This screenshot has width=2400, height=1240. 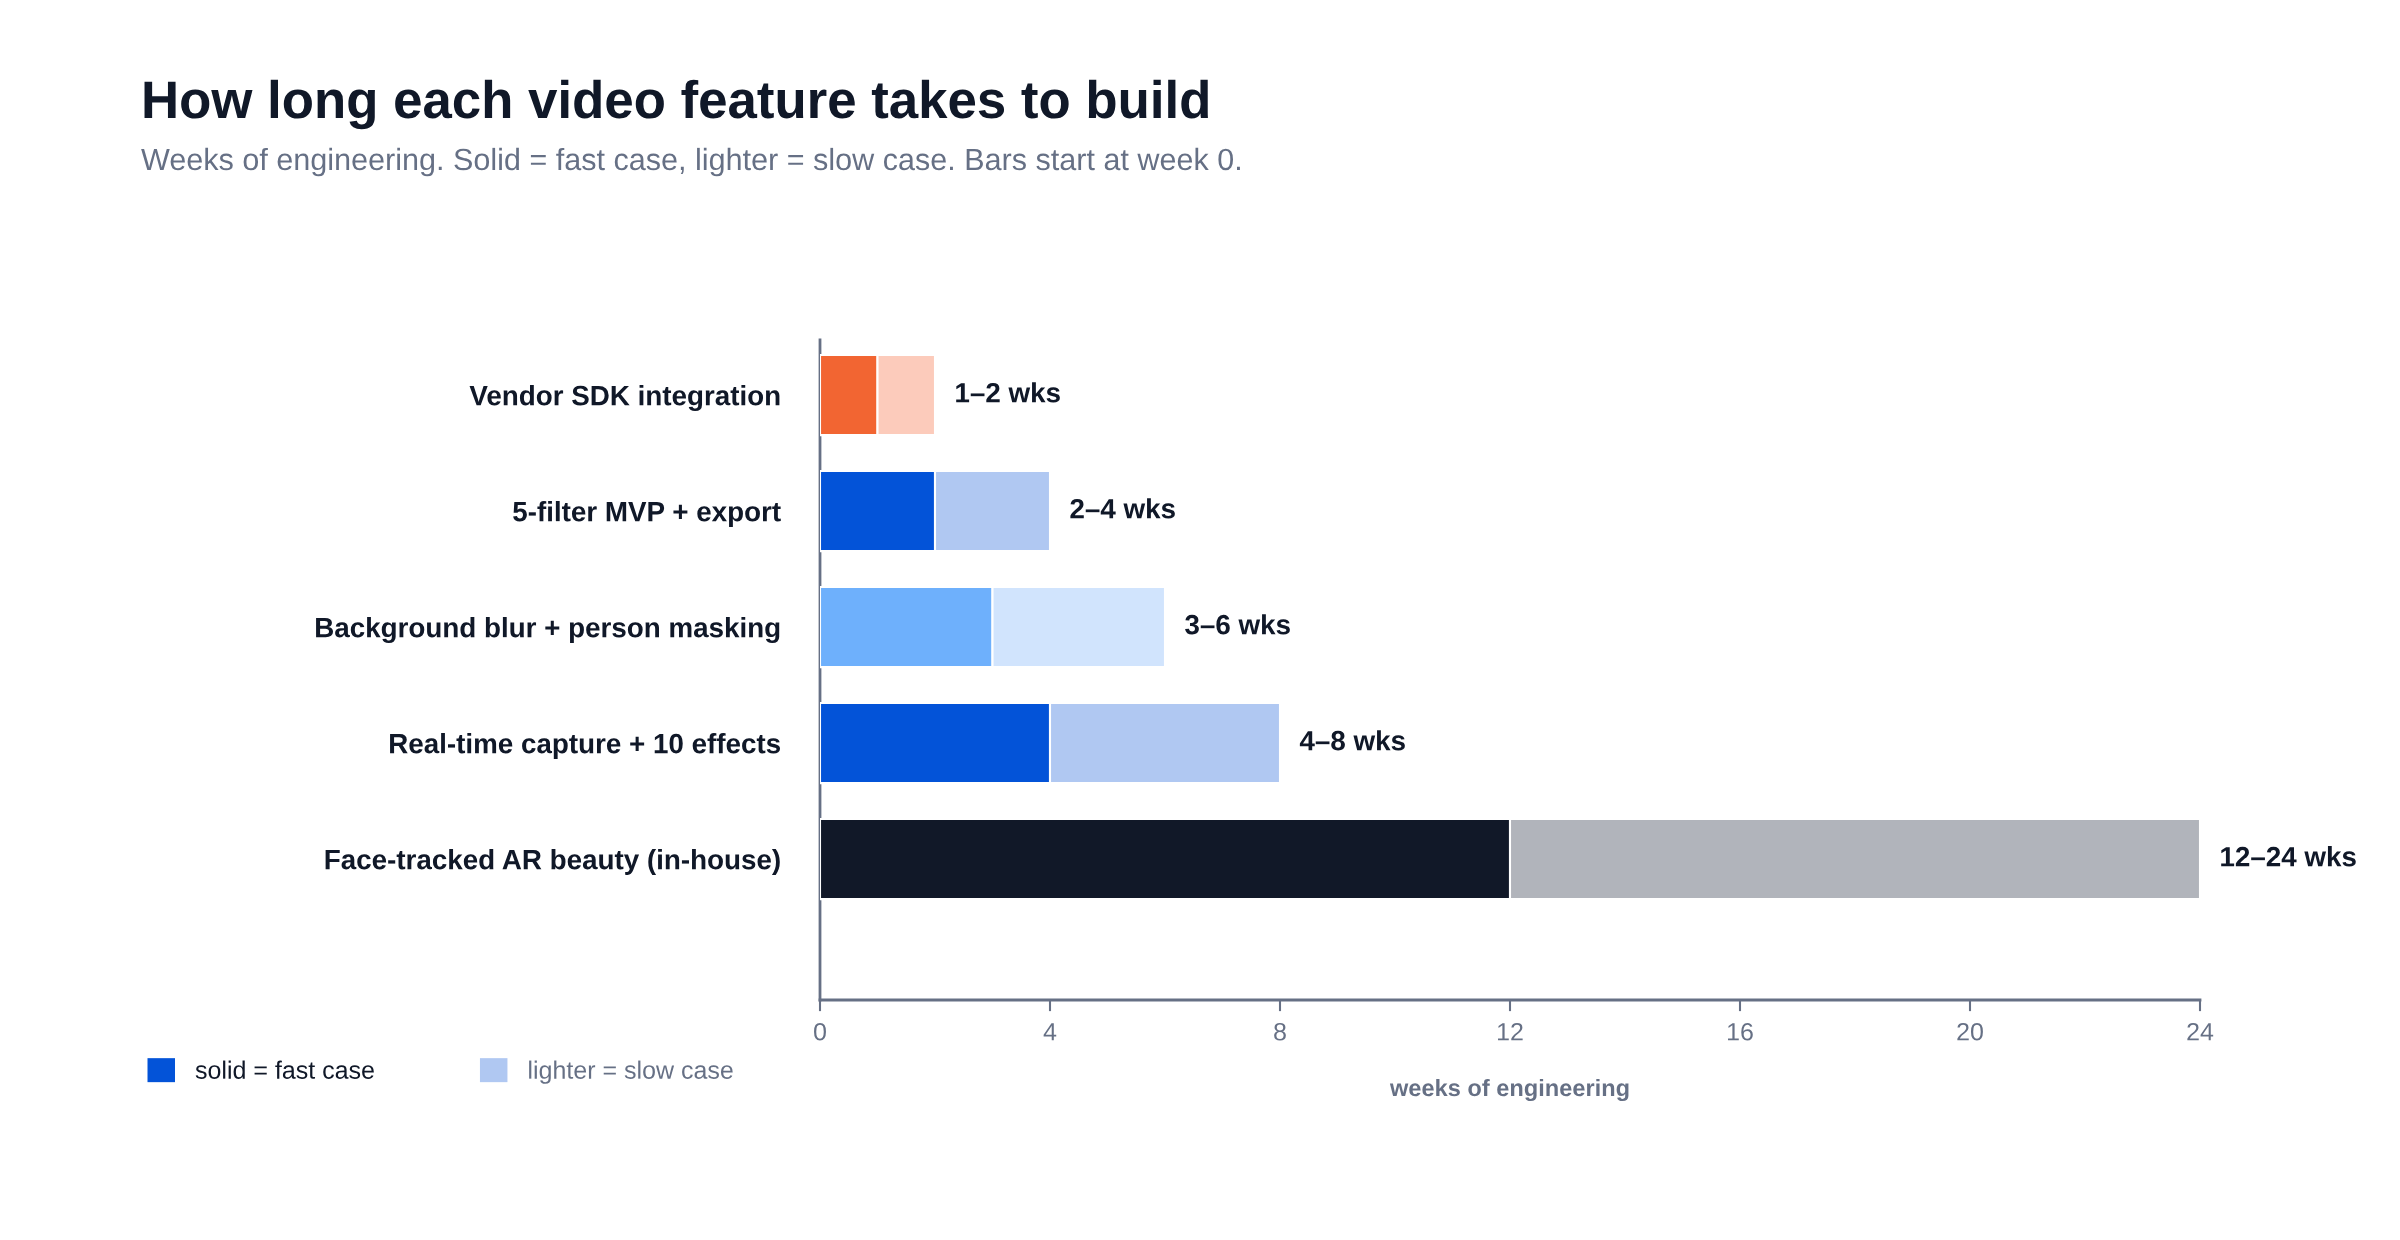 What do you see at coordinates (552, 862) in the screenshot?
I see `y-tick-label: Face-tracked AR beauty (in-house)` at bounding box center [552, 862].